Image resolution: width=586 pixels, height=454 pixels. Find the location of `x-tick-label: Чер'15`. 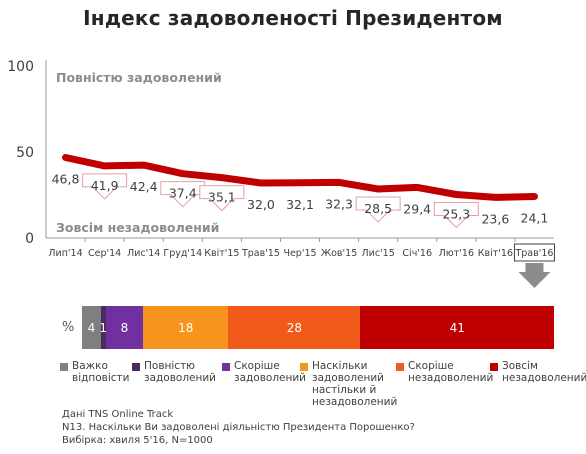

x-tick-label: Чер'15 is located at coordinates (299, 253).